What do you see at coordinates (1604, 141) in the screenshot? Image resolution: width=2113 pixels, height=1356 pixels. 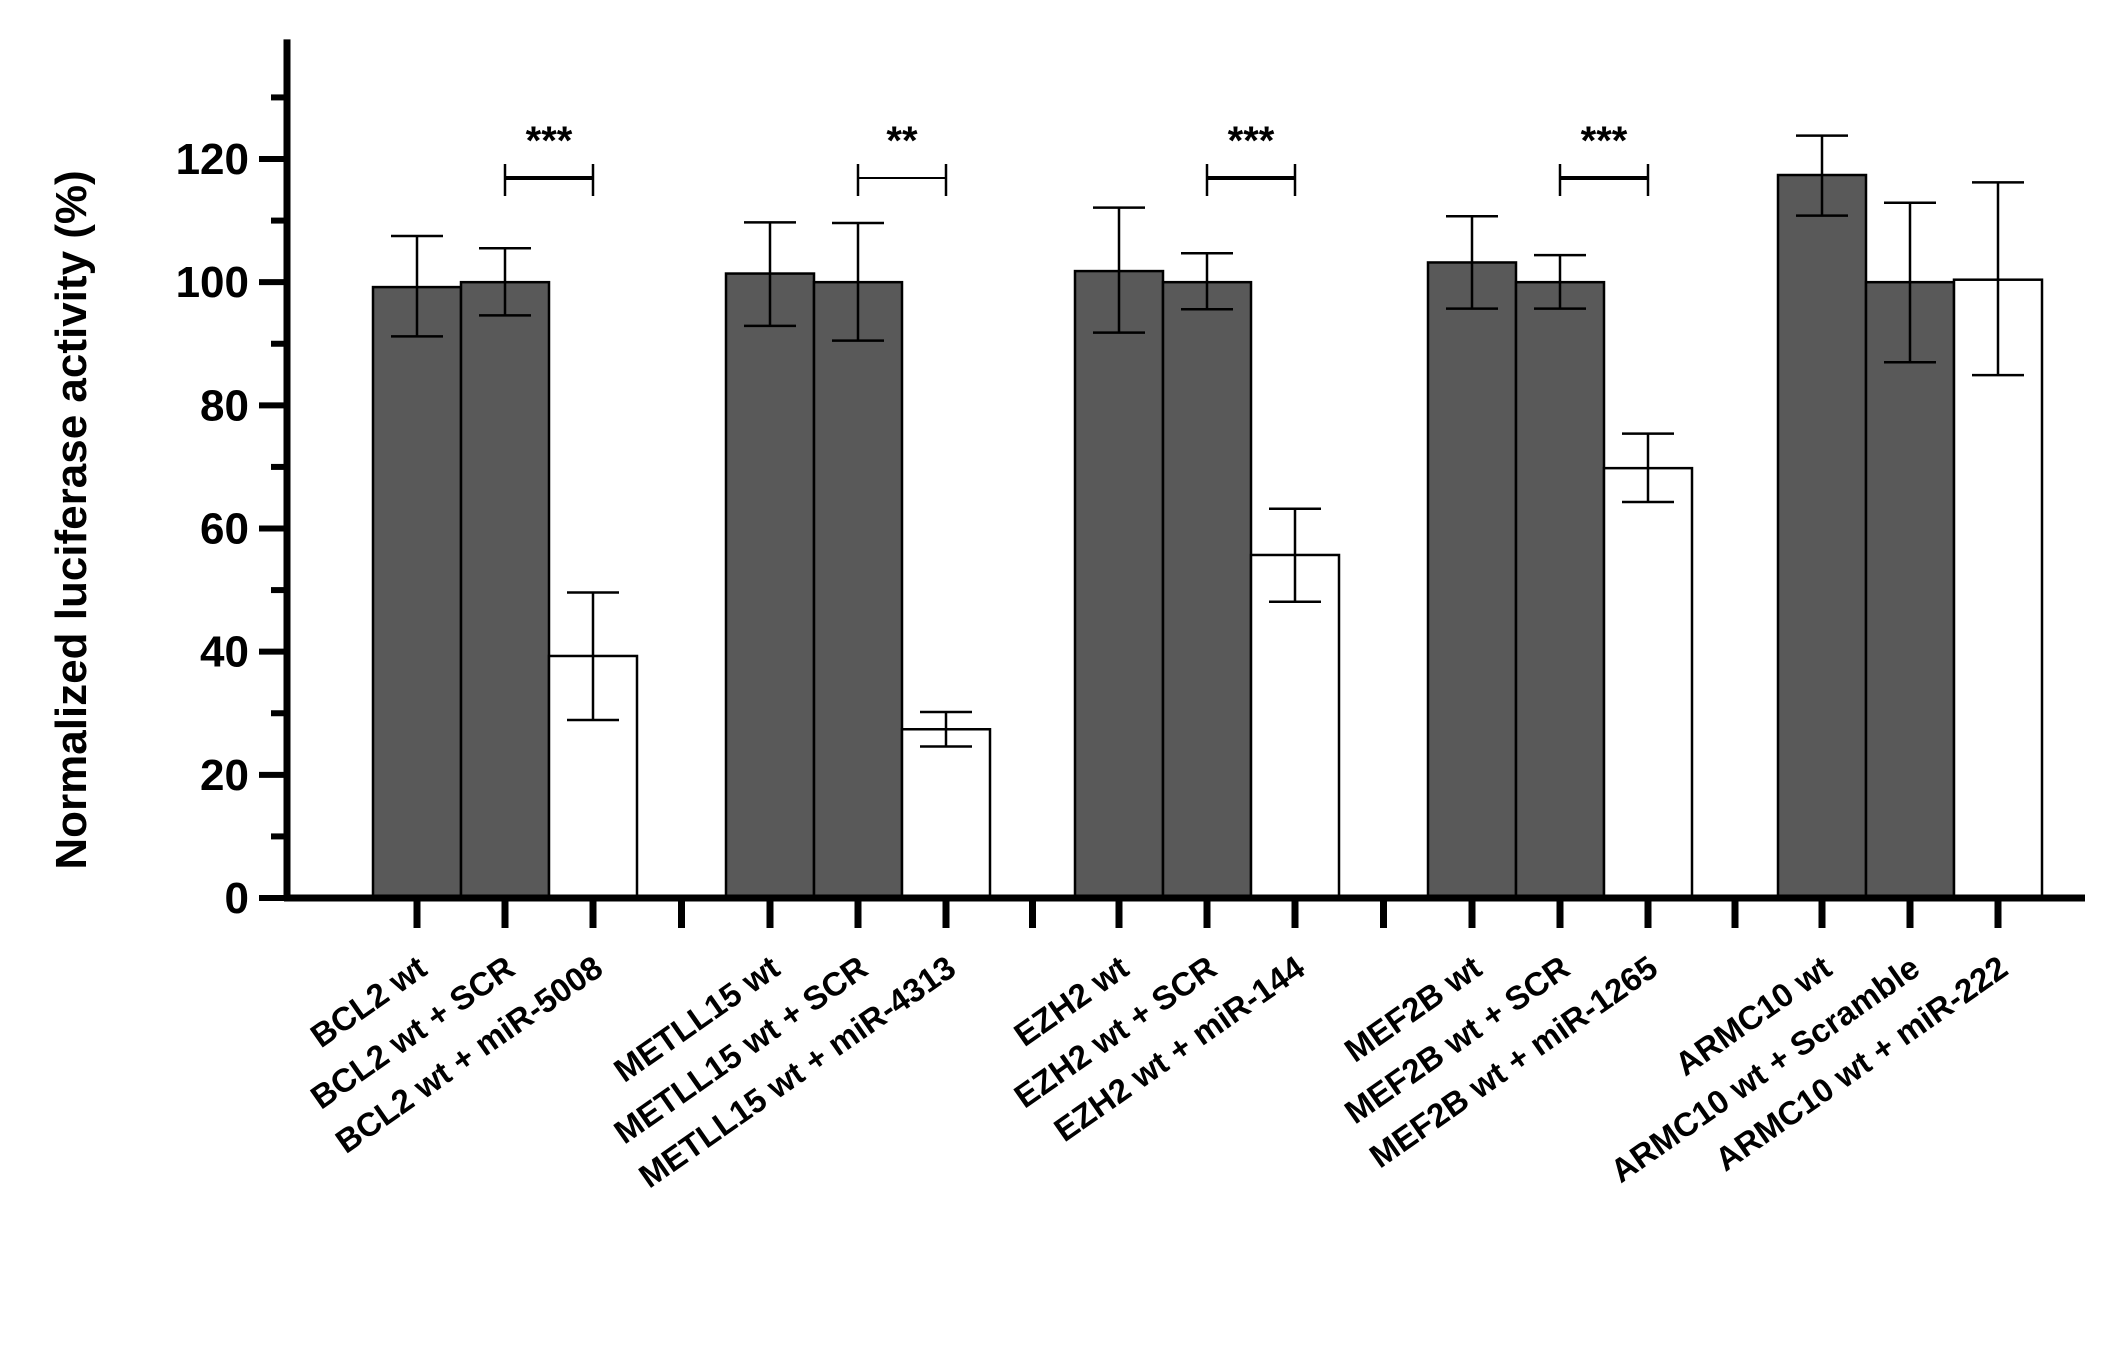 I see `significance-label-g4: ***` at bounding box center [1604, 141].